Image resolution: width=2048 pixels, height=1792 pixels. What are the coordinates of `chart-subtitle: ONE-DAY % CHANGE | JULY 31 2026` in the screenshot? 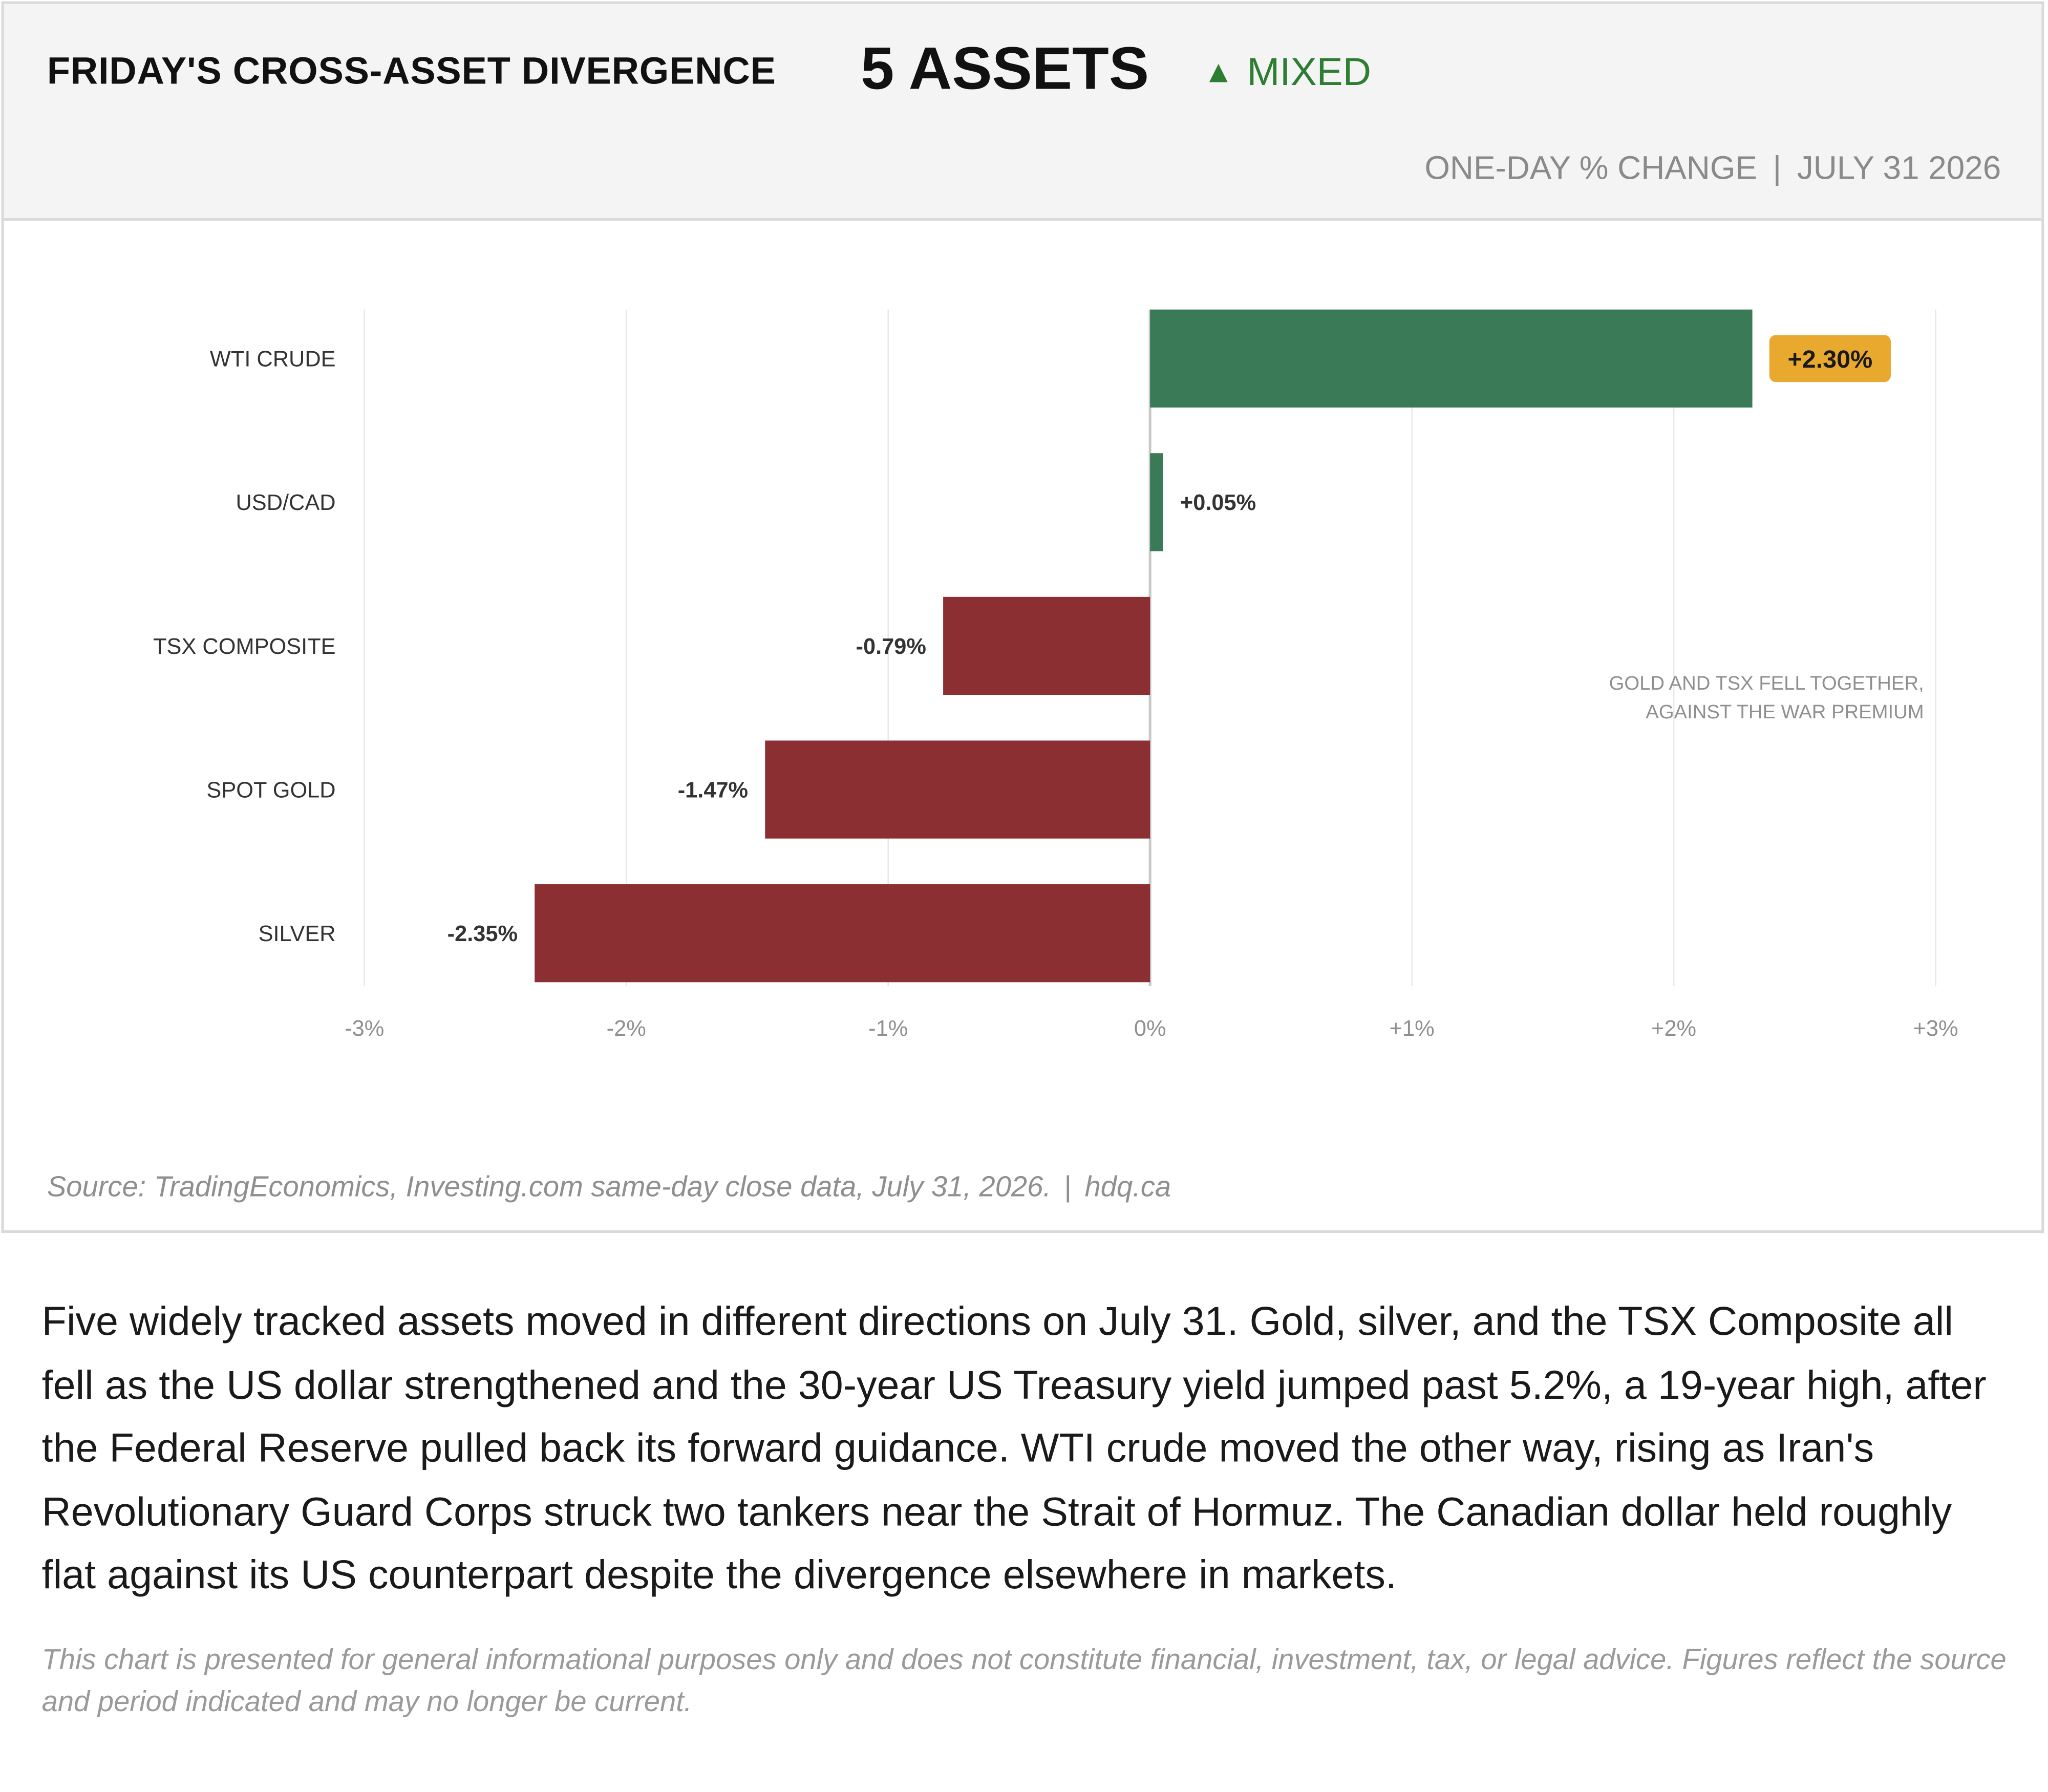 It's located at (1712, 169).